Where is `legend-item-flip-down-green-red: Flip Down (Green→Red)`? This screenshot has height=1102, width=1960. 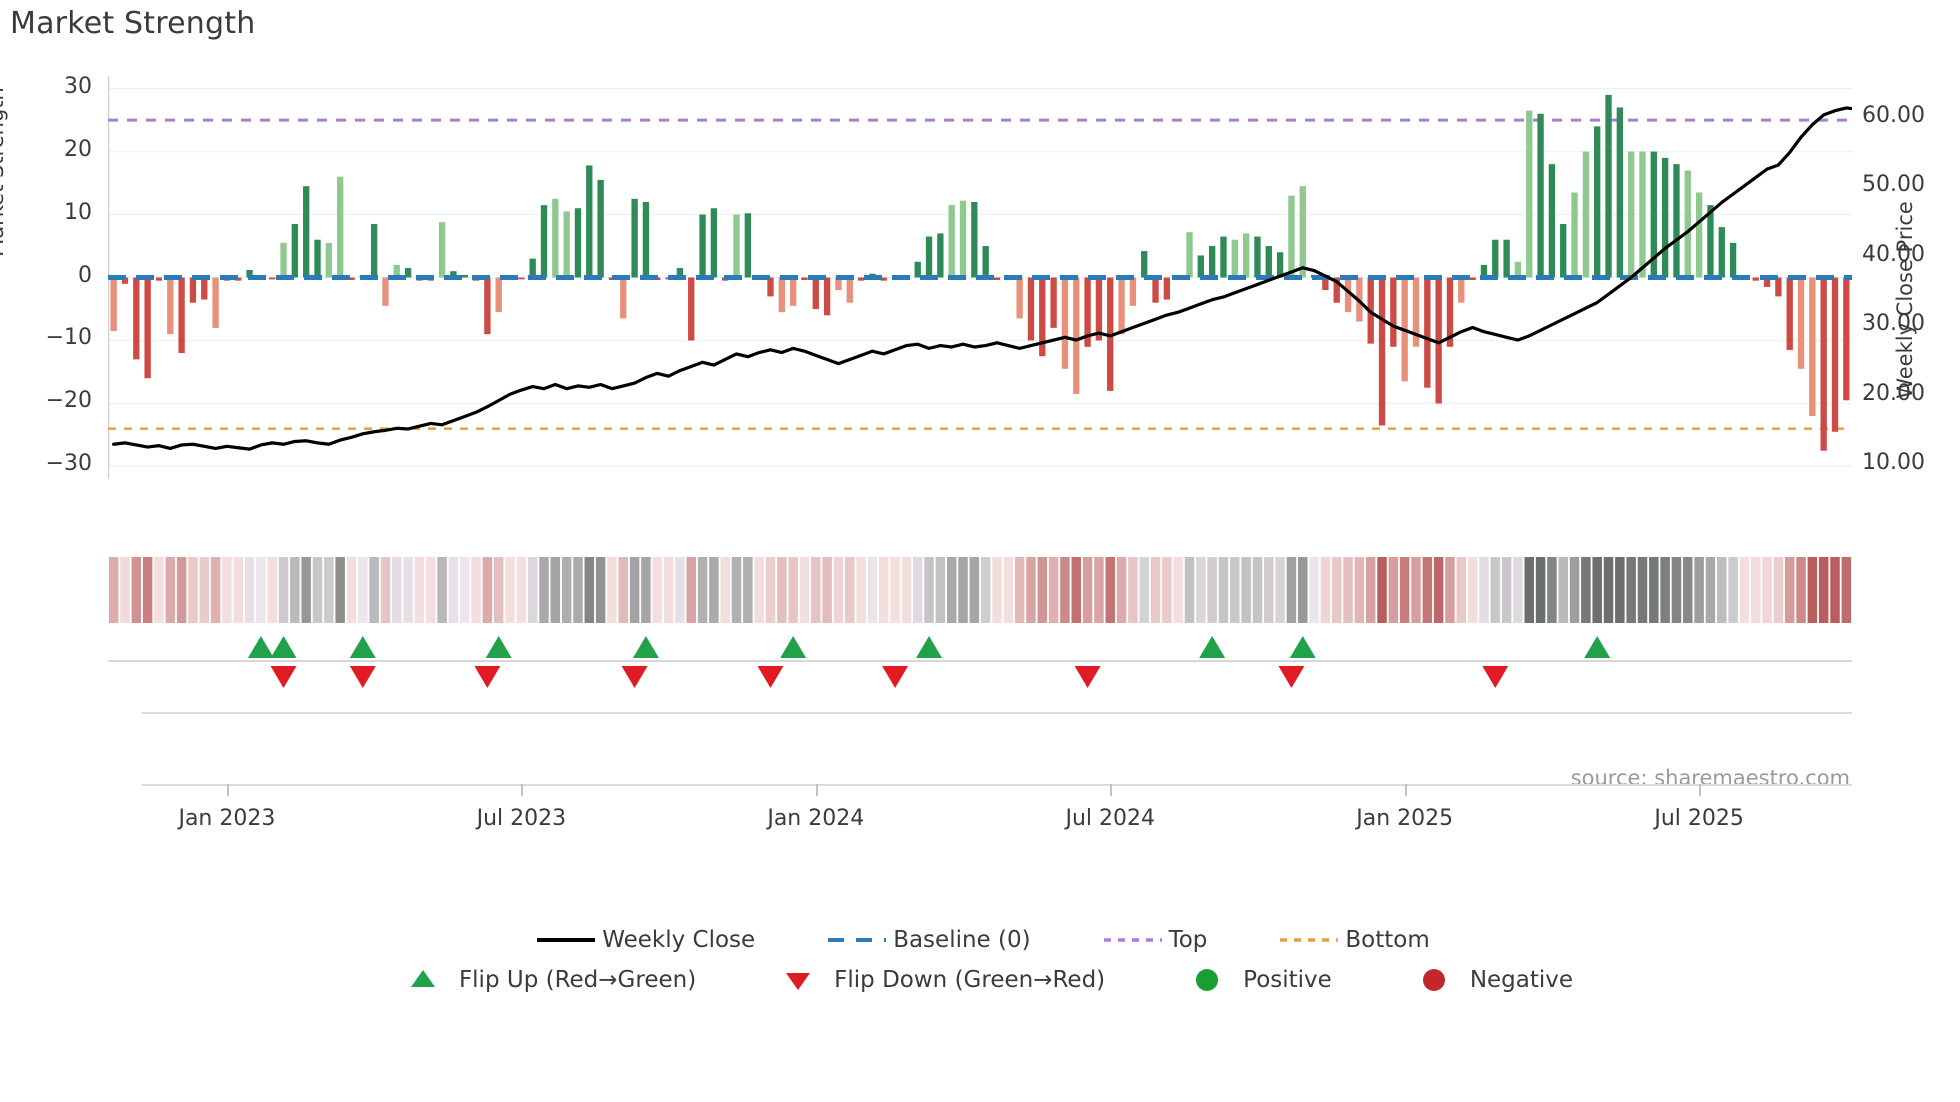
legend-item-flip-down-green-red: Flip Down (Green→Red) is located at coordinates (933, 980).